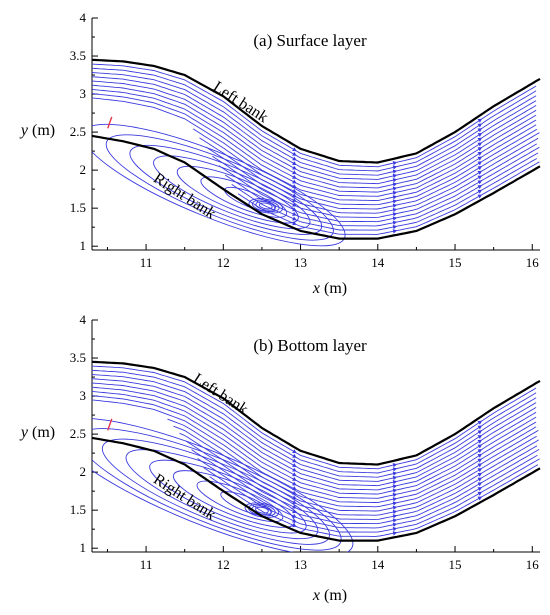 This screenshot has height=615, width=550. I want to click on left-bank-line, so click(316, 413).